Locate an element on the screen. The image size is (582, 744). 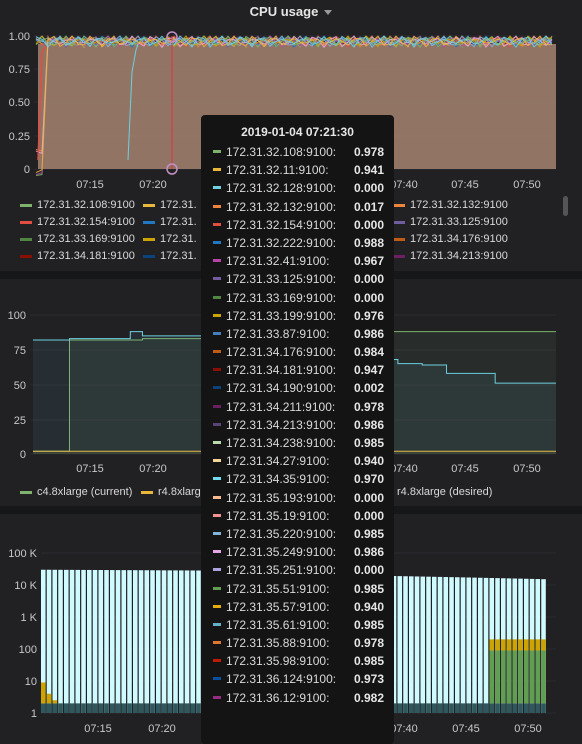
x-tick-label: 07:40 is located at coordinates (404, 469).